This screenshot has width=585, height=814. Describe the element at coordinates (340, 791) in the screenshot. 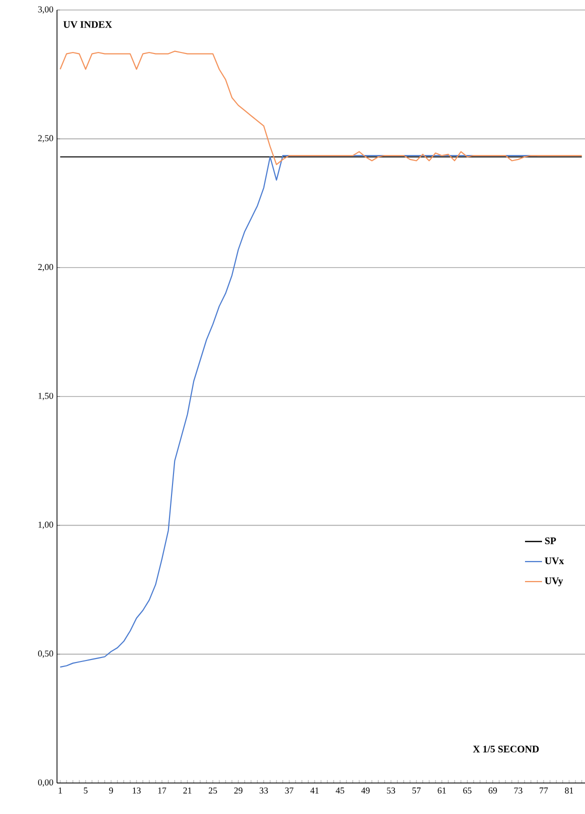

I see `x-tick-label: 45` at that location.